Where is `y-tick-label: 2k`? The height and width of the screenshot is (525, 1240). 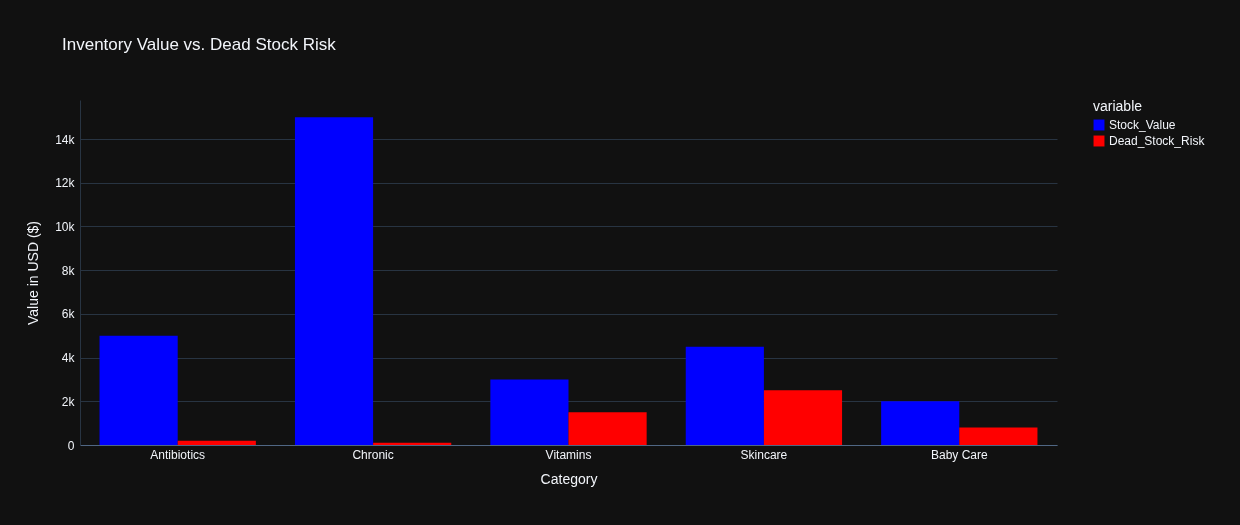
y-tick-label: 2k is located at coordinates (68, 401).